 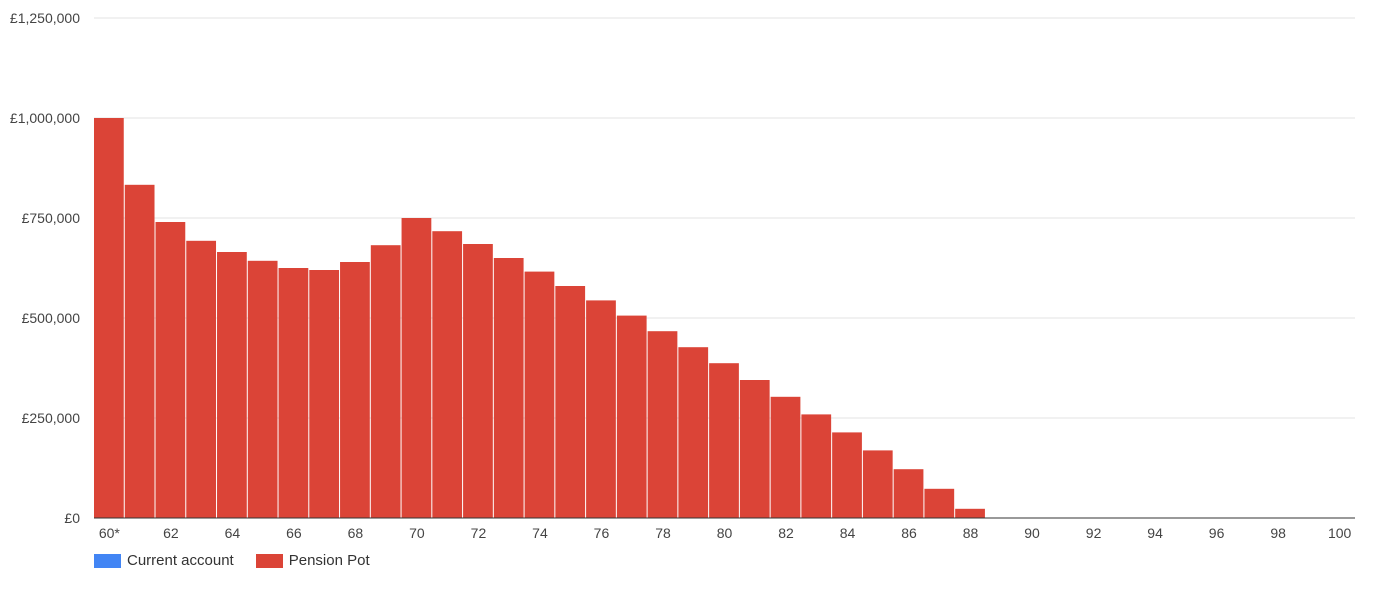 I want to click on x-tick-label: 98, so click(x=1278, y=533).